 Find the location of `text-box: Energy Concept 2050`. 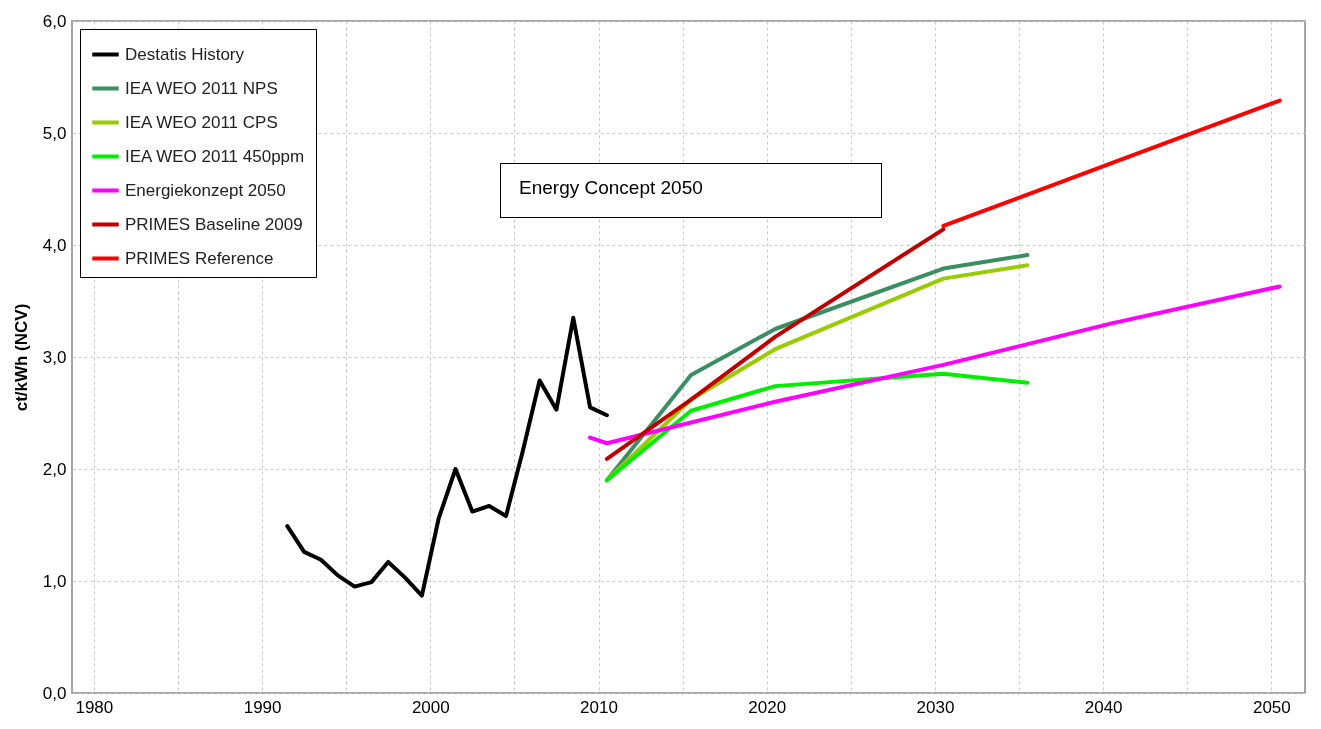

text-box: Energy Concept 2050 is located at coordinates (691, 190).